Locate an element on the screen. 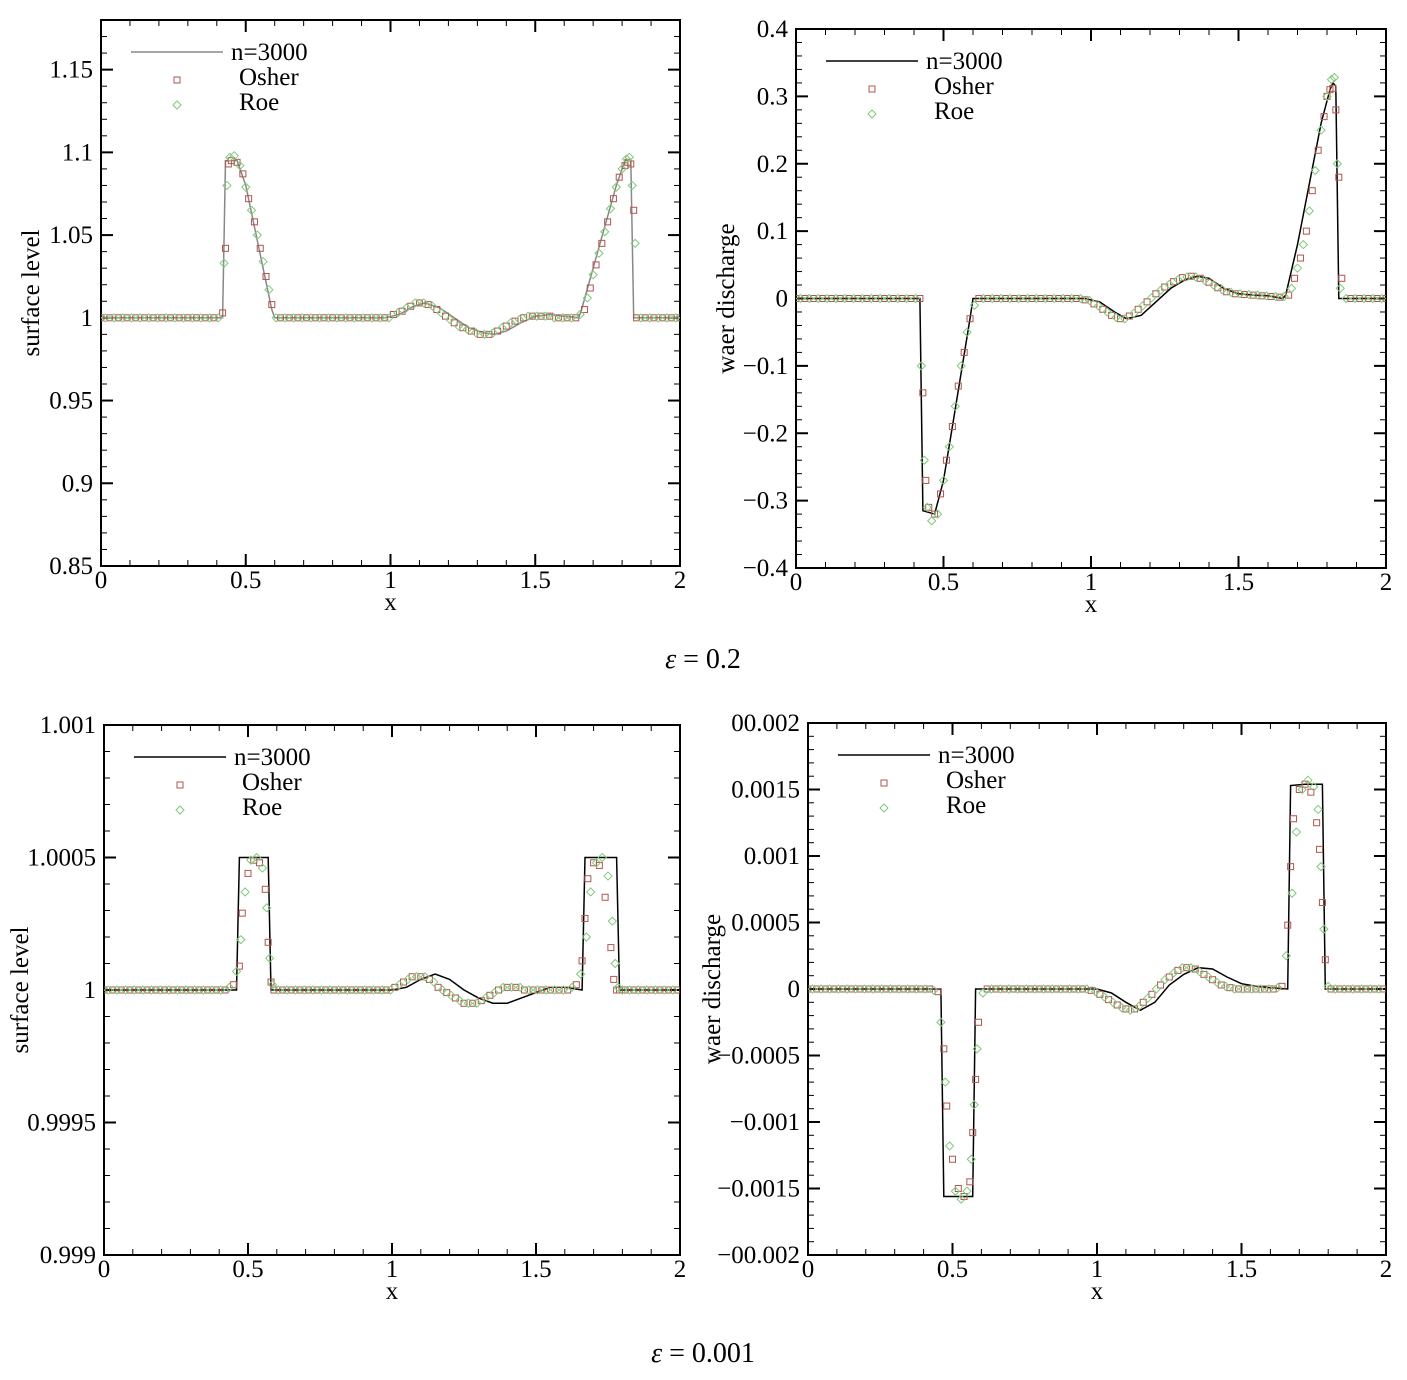 This screenshot has height=1380, width=1407. x-tick-label: 2 is located at coordinates (680, 1269).